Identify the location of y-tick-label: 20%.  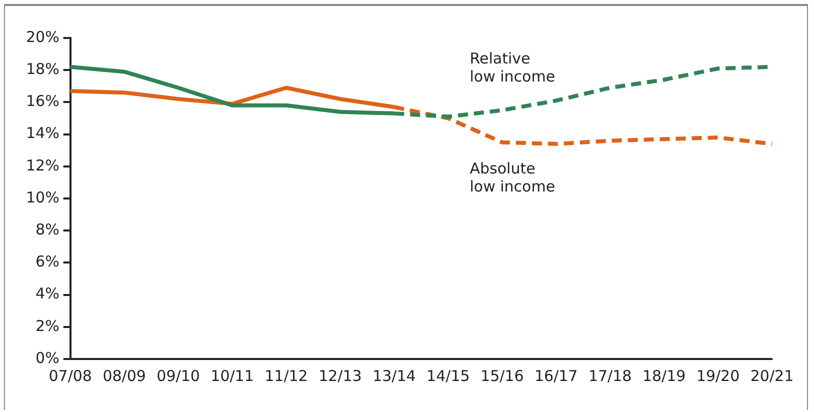
(43, 37).